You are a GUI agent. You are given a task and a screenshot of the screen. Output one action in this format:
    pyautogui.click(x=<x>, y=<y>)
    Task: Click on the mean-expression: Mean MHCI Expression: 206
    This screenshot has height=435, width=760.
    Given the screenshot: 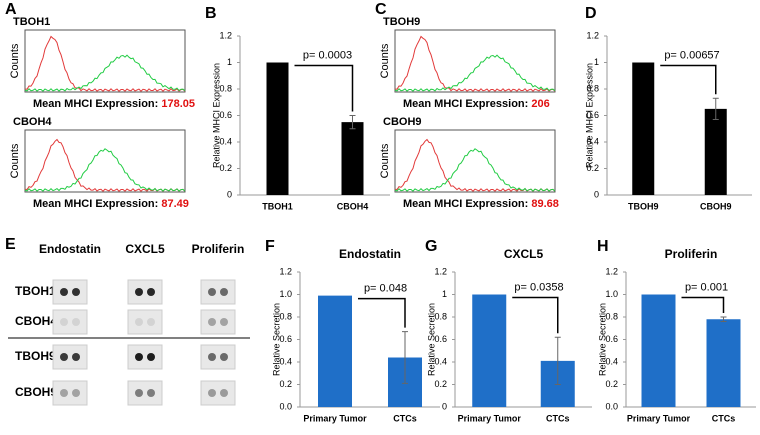 What is the action you would take?
    pyautogui.click(x=476, y=104)
    